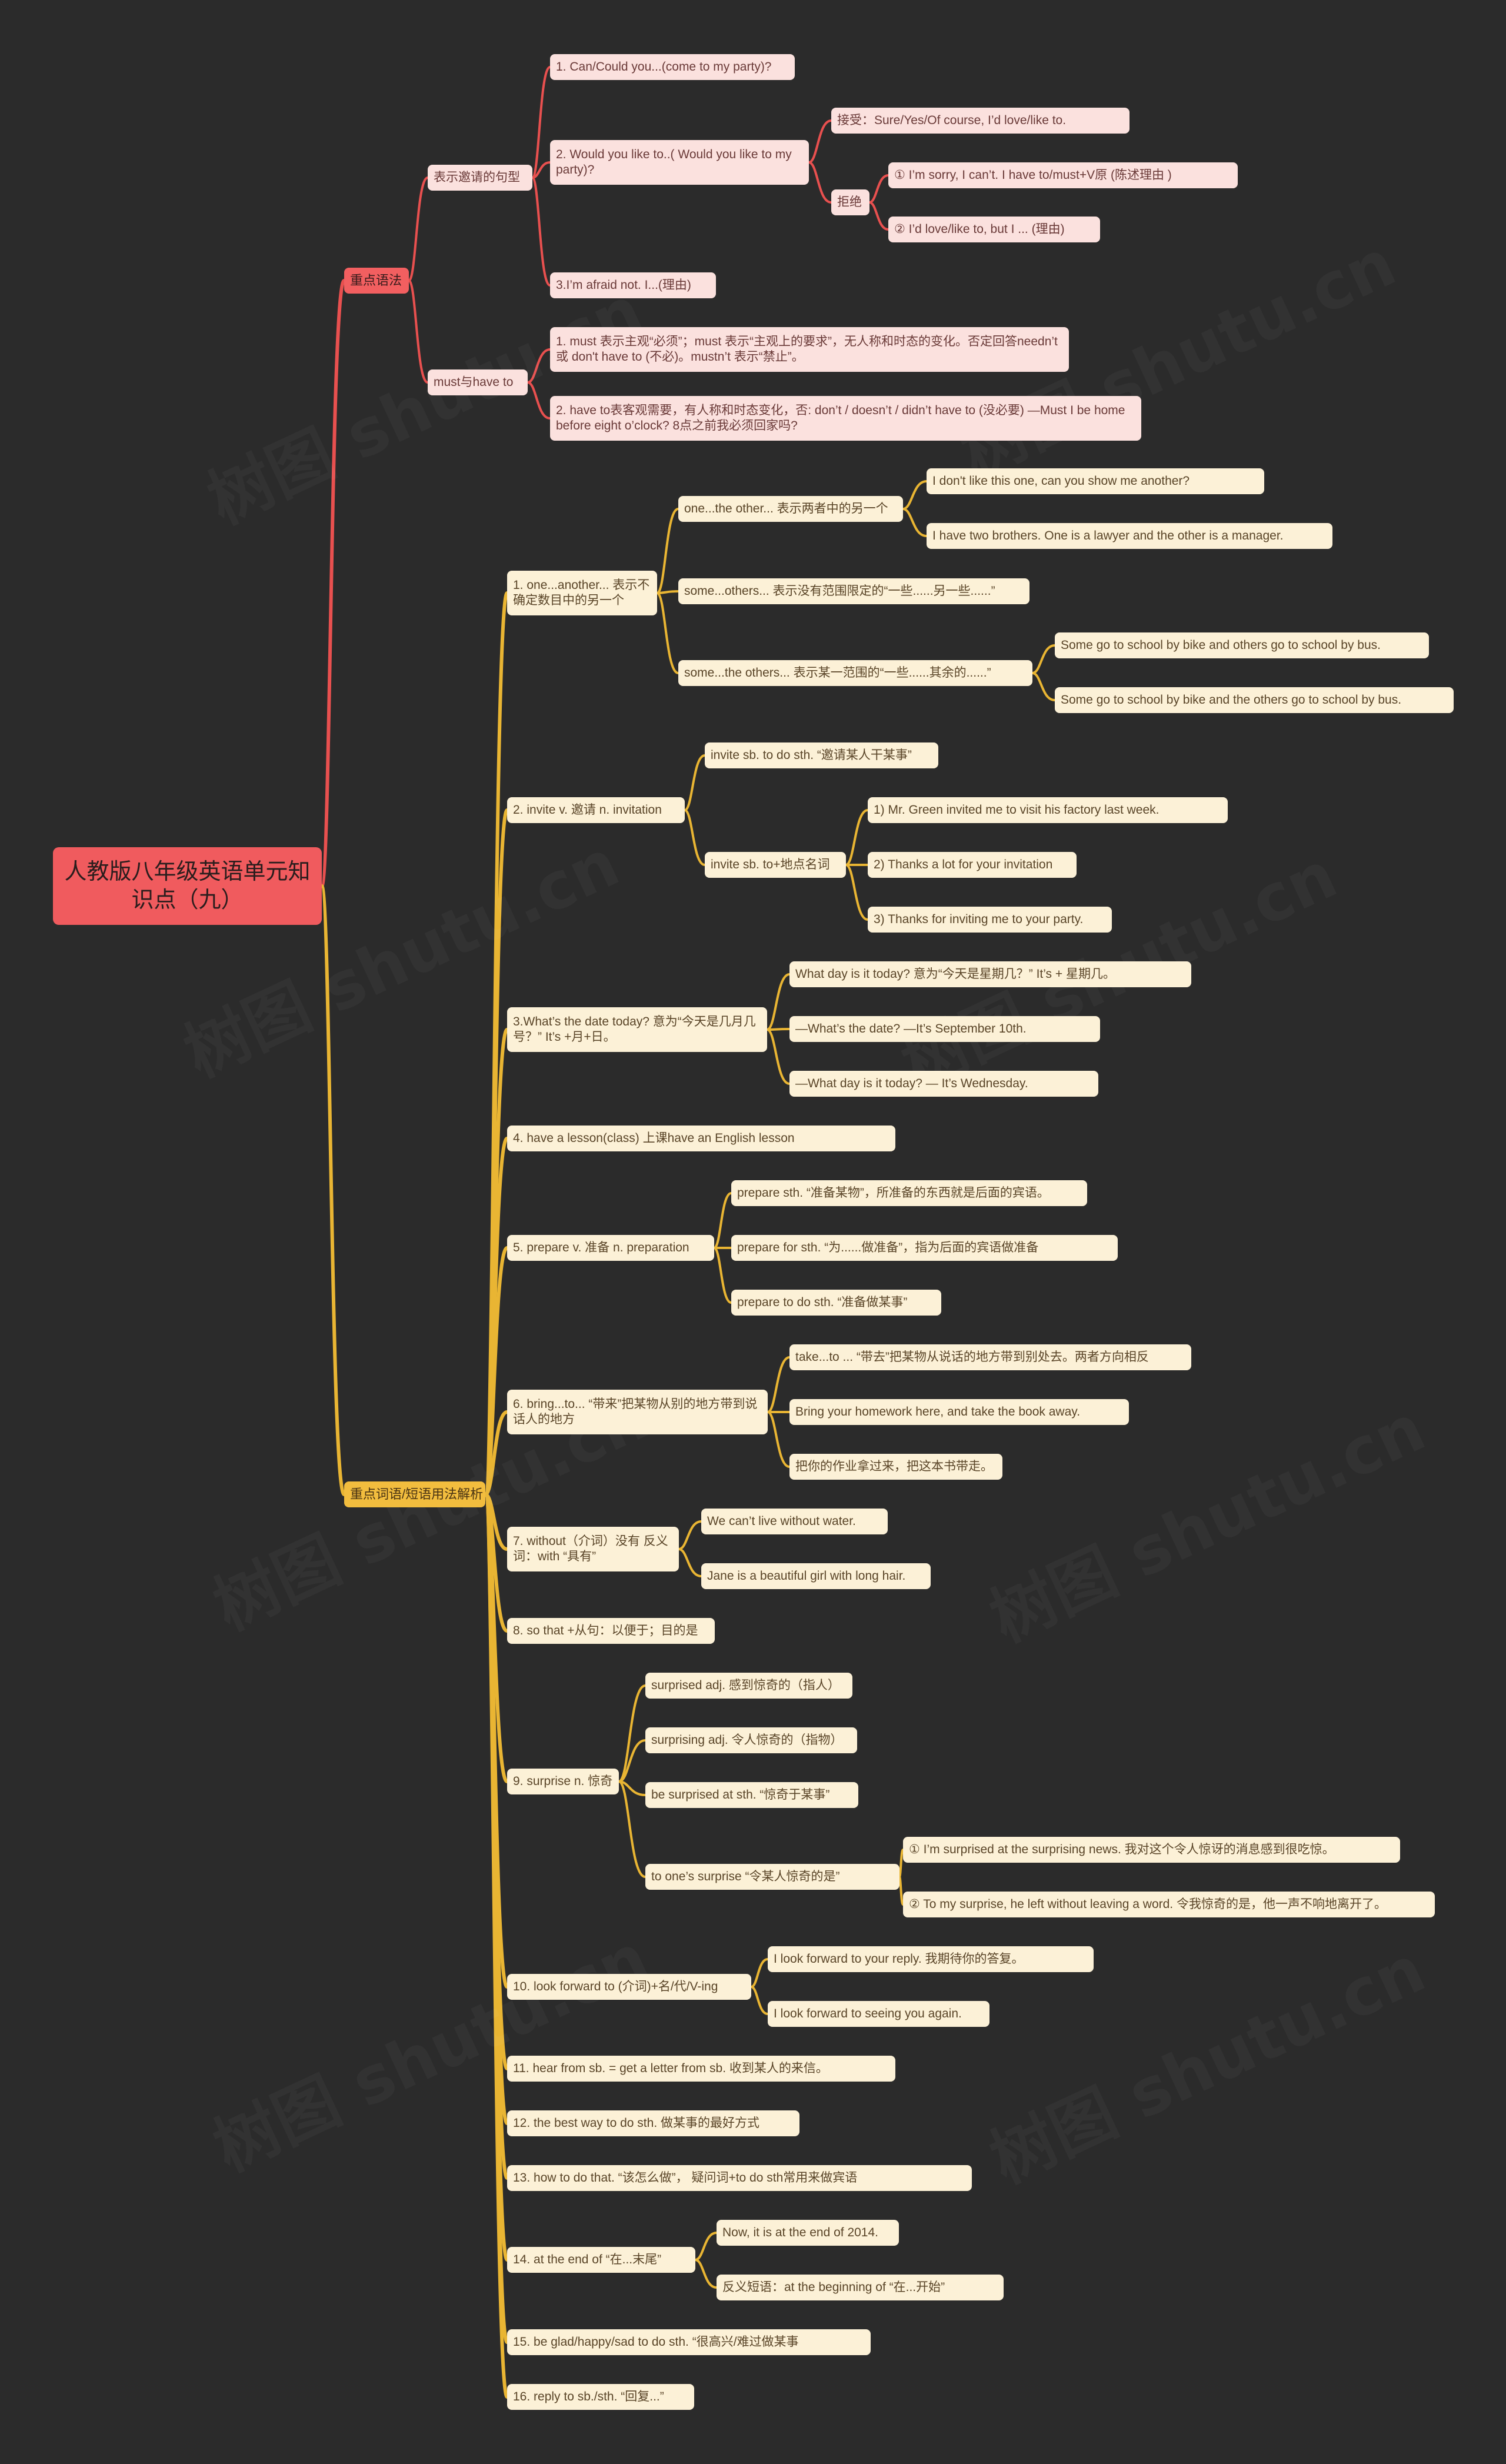 Image resolution: width=1506 pixels, height=2464 pixels. I want to click on topic-look-forward-to: 10. look forward to (介词)+名/代/V-ing, so click(629, 1987).